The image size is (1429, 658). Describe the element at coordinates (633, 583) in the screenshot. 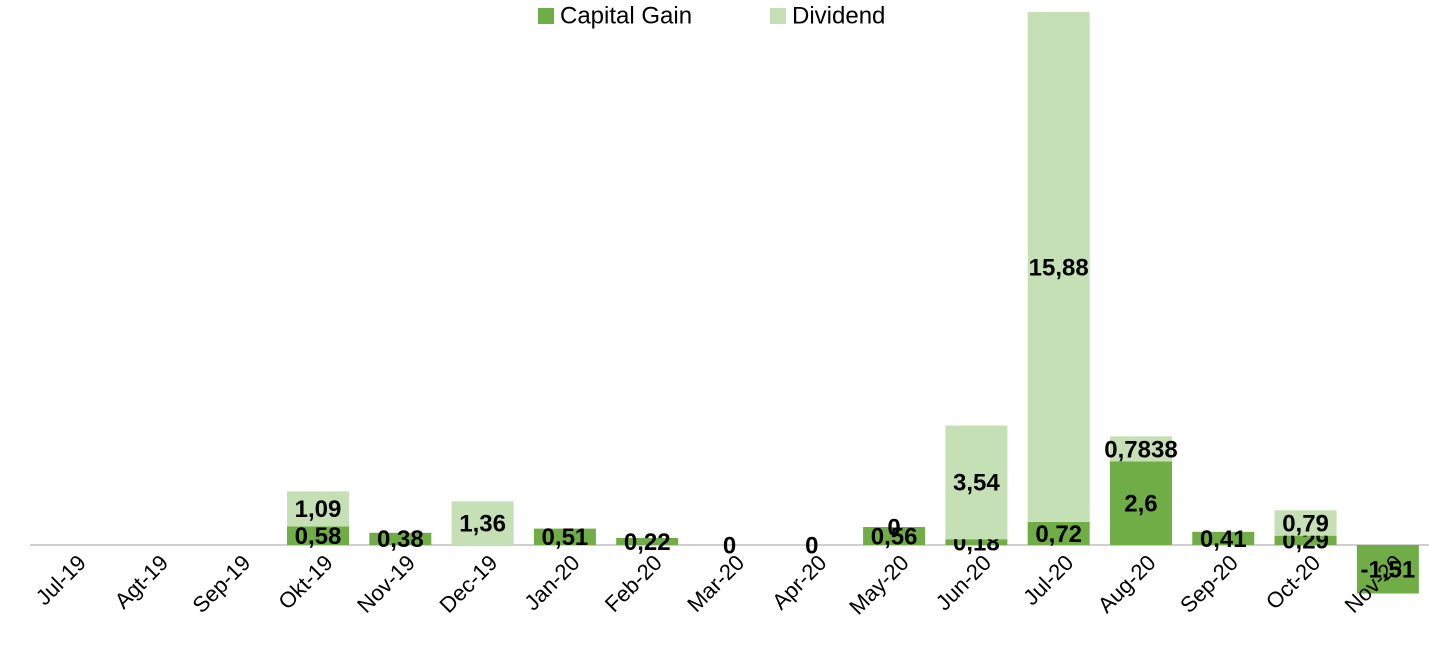

I see `x-tick-label: Feb-20` at that location.